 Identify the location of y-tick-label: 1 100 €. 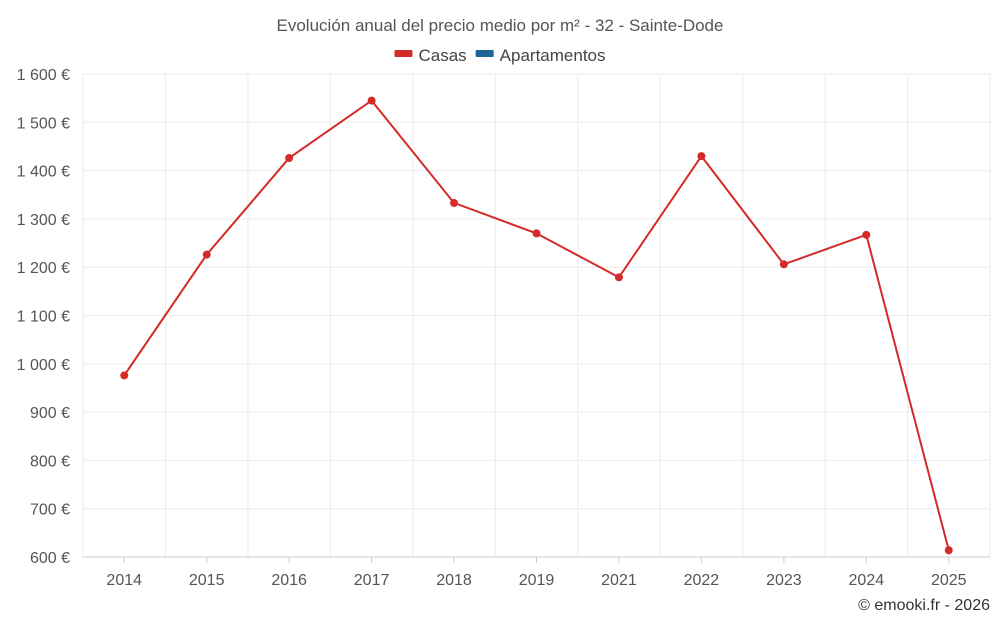
(43, 317).